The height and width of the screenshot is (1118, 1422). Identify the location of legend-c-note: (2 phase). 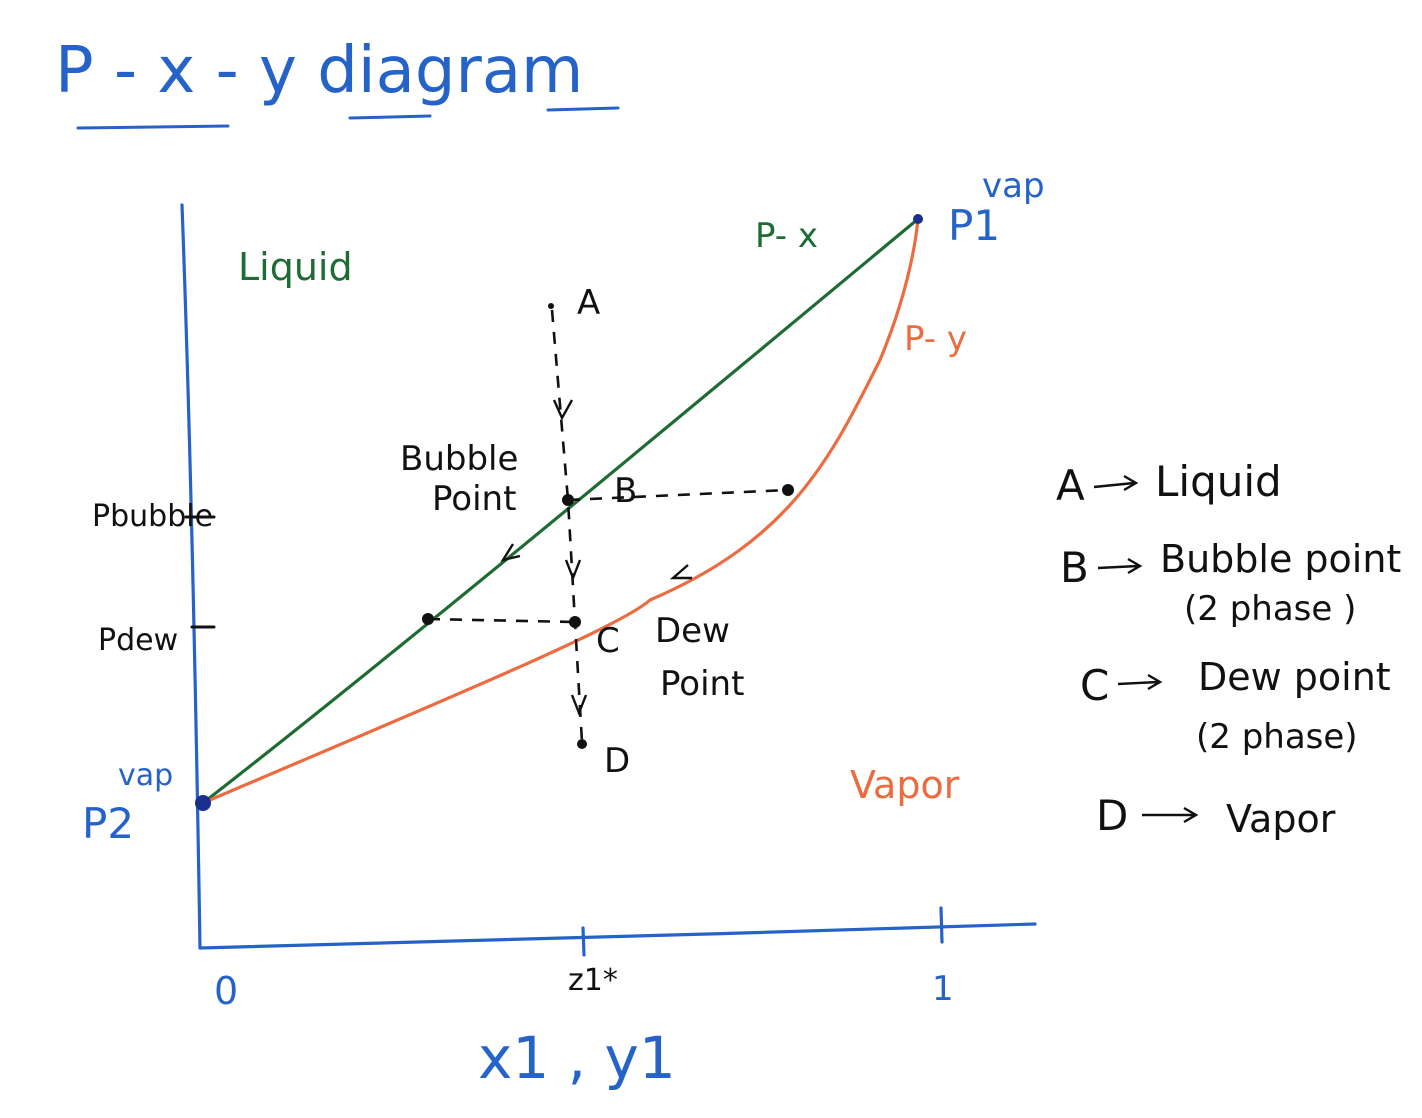
(1277, 737).